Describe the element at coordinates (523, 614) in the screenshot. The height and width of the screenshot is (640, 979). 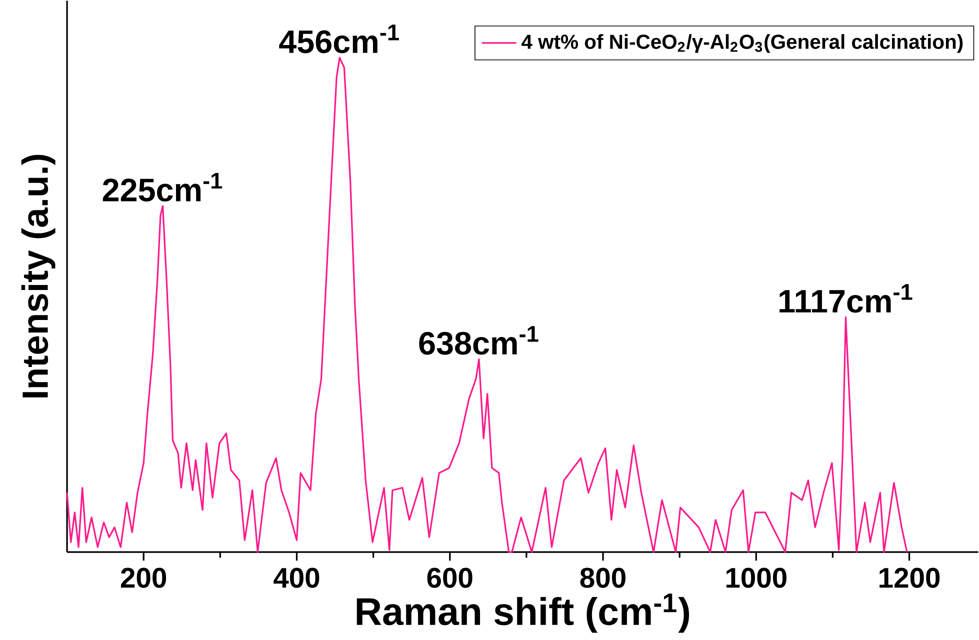
I see `x-axis-title: Raman shift (cm$^{-1}$)` at that location.